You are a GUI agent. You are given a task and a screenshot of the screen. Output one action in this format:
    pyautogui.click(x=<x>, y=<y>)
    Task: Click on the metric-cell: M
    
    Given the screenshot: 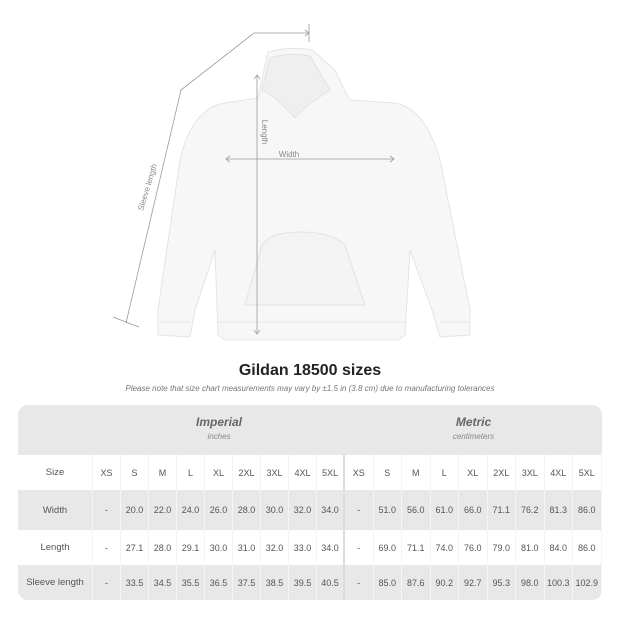 What is the action you would take?
    pyautogui.click(x=416, y=472)
    